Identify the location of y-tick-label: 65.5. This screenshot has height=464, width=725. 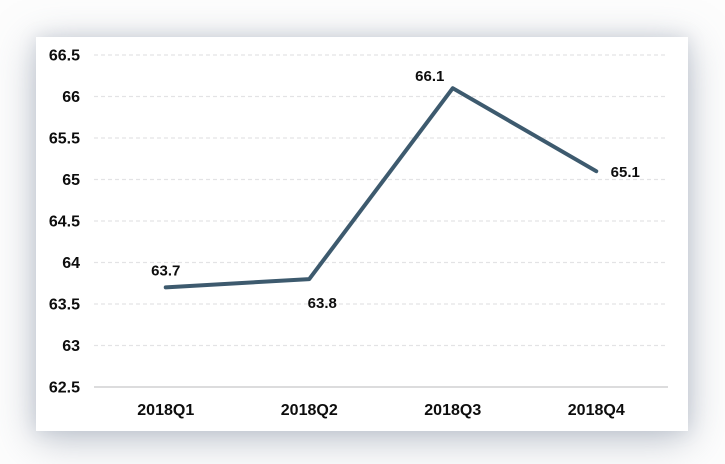
(64, 139).